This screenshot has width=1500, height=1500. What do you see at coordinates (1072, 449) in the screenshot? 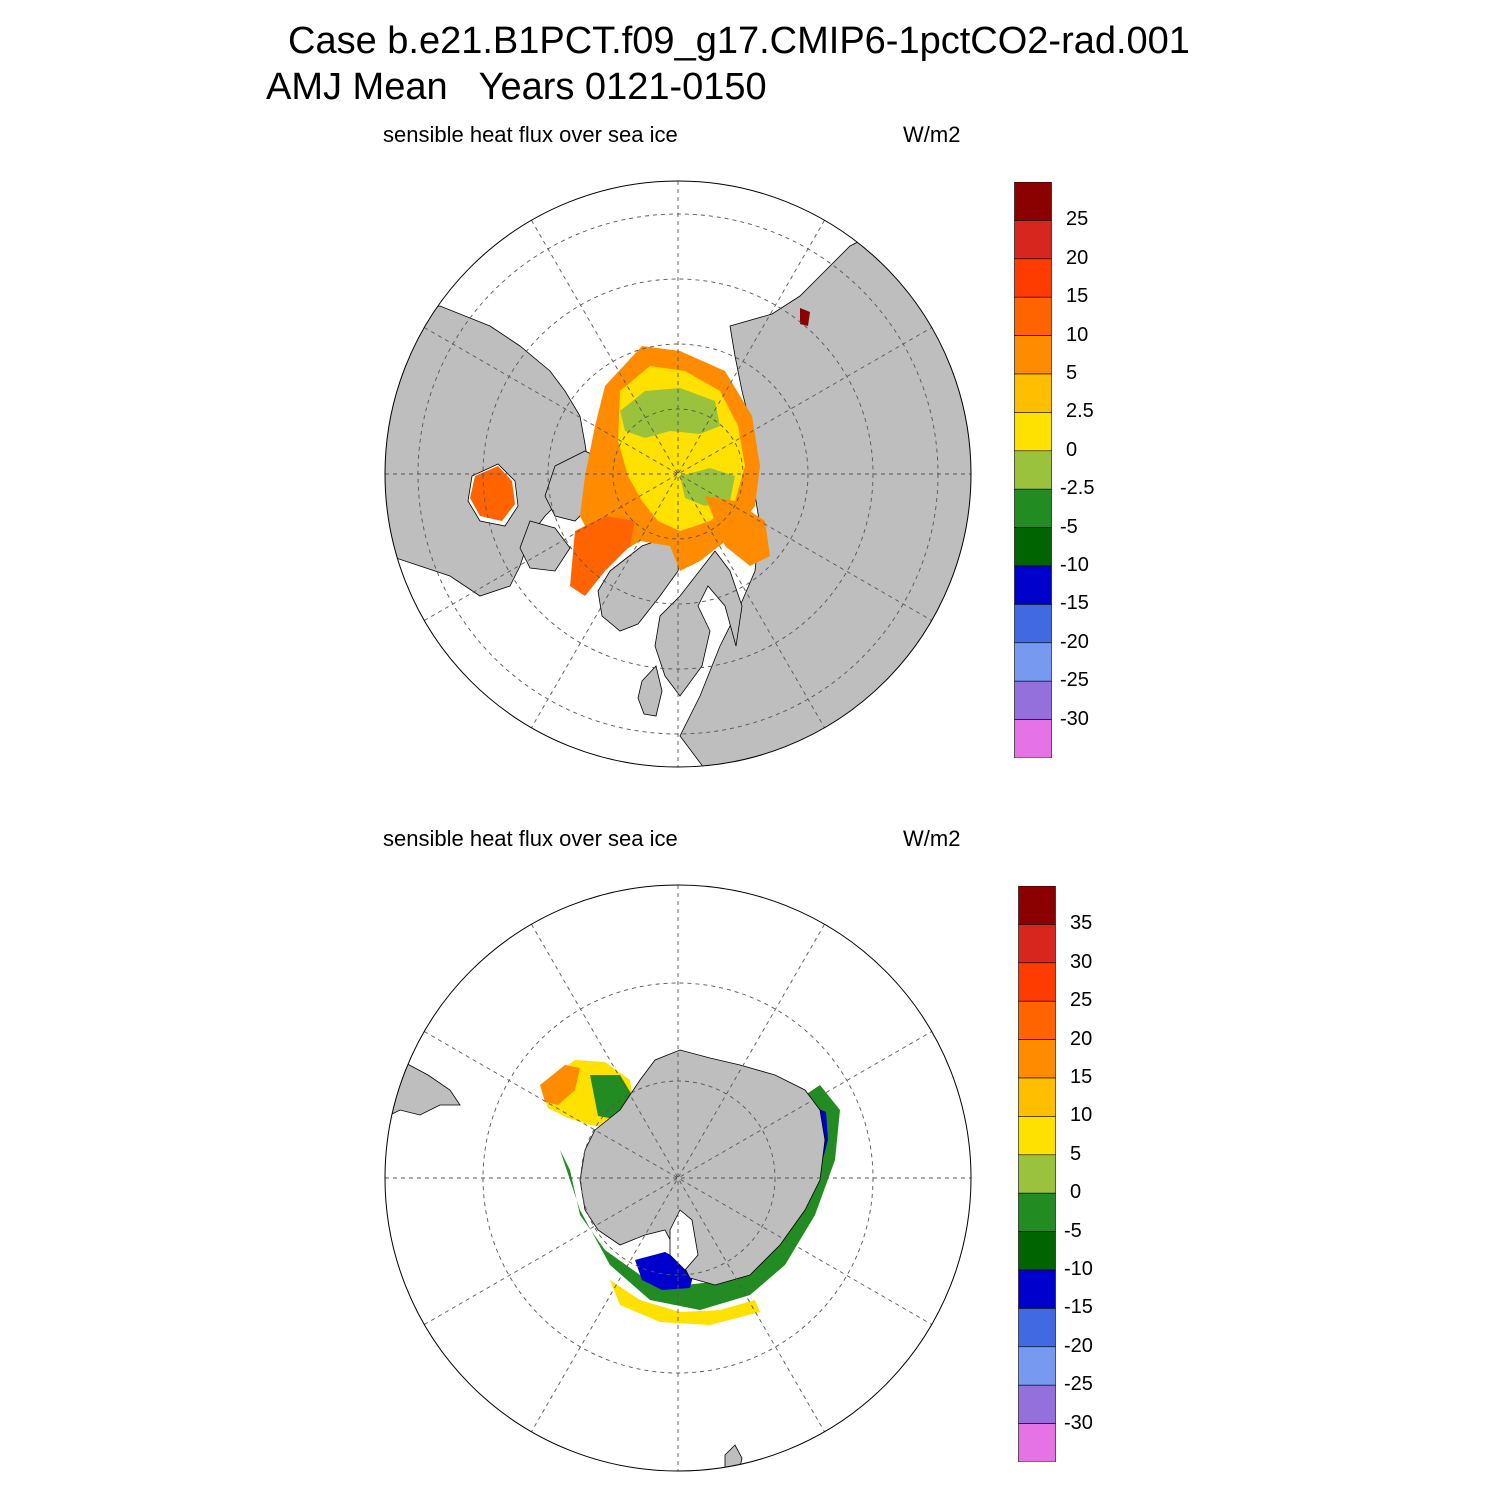
I see `north-colorbar-tick-label: 0` at bounding box center [1072, 449].